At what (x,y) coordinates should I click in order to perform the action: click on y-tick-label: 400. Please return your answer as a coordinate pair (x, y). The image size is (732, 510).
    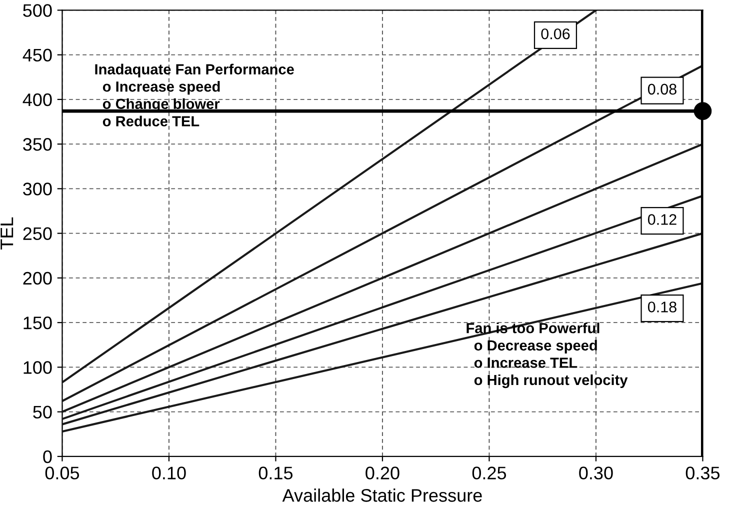
    Looking at the image, I should click on (37, 99).